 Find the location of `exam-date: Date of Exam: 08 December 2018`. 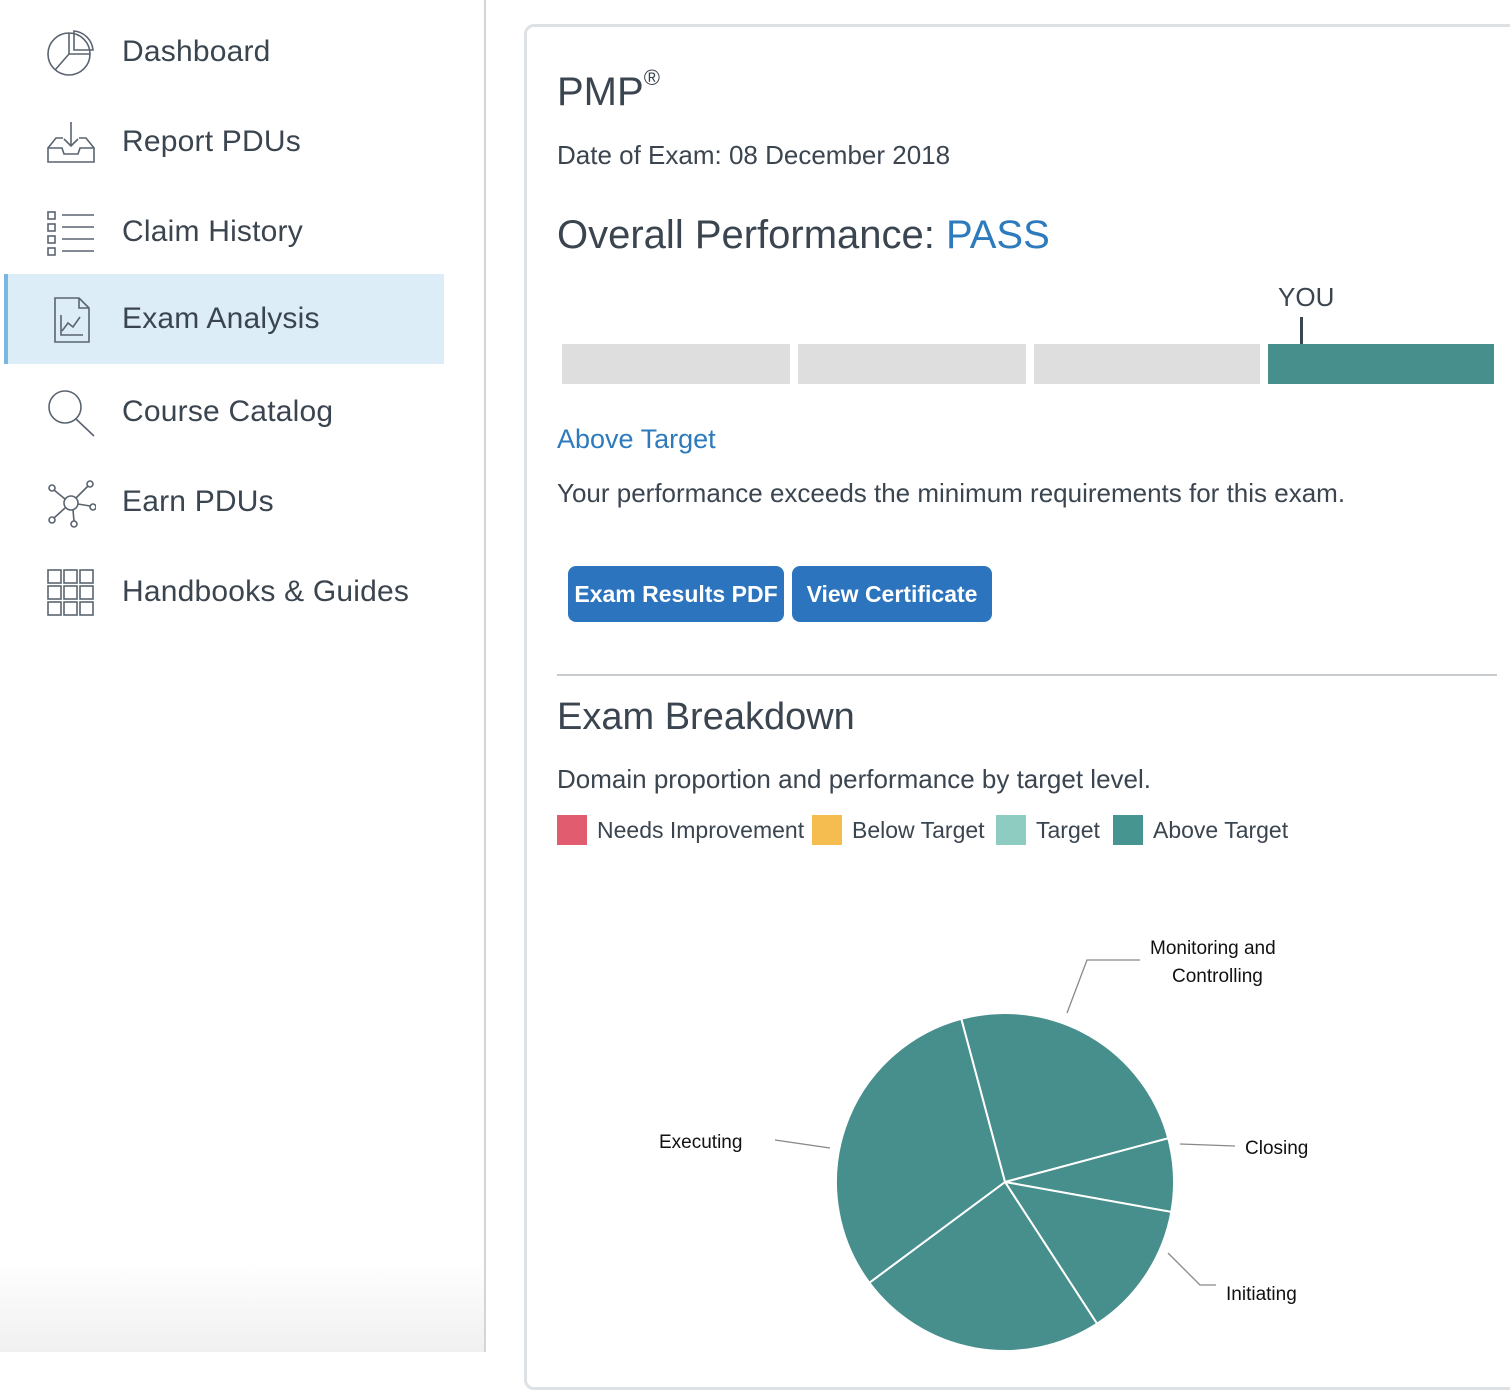

exam-date: Date of Exam: 08 December 2018 is located at coordinates (754, 155).